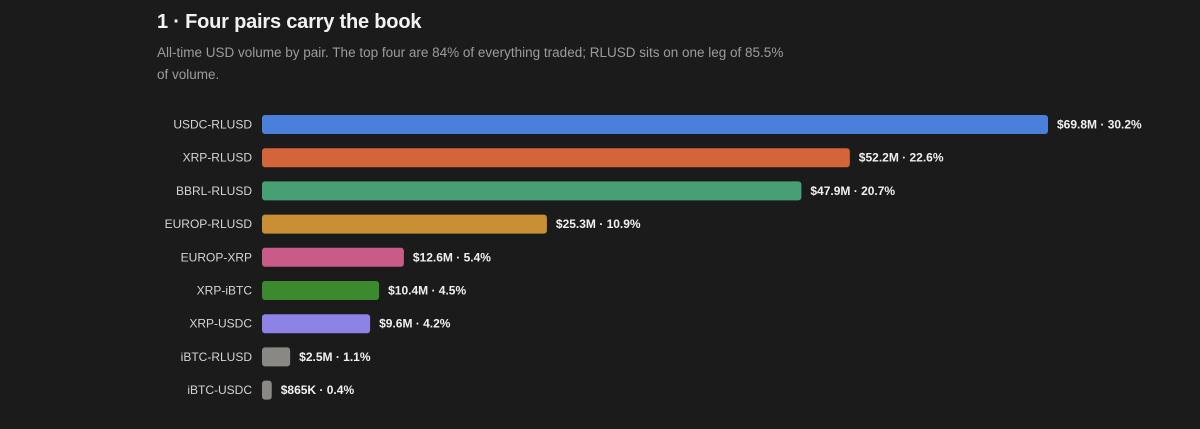 The height and width of the screenshot is (429, 1200). I want to click on category-label: USDC-RLUSD, so click(212, 125).